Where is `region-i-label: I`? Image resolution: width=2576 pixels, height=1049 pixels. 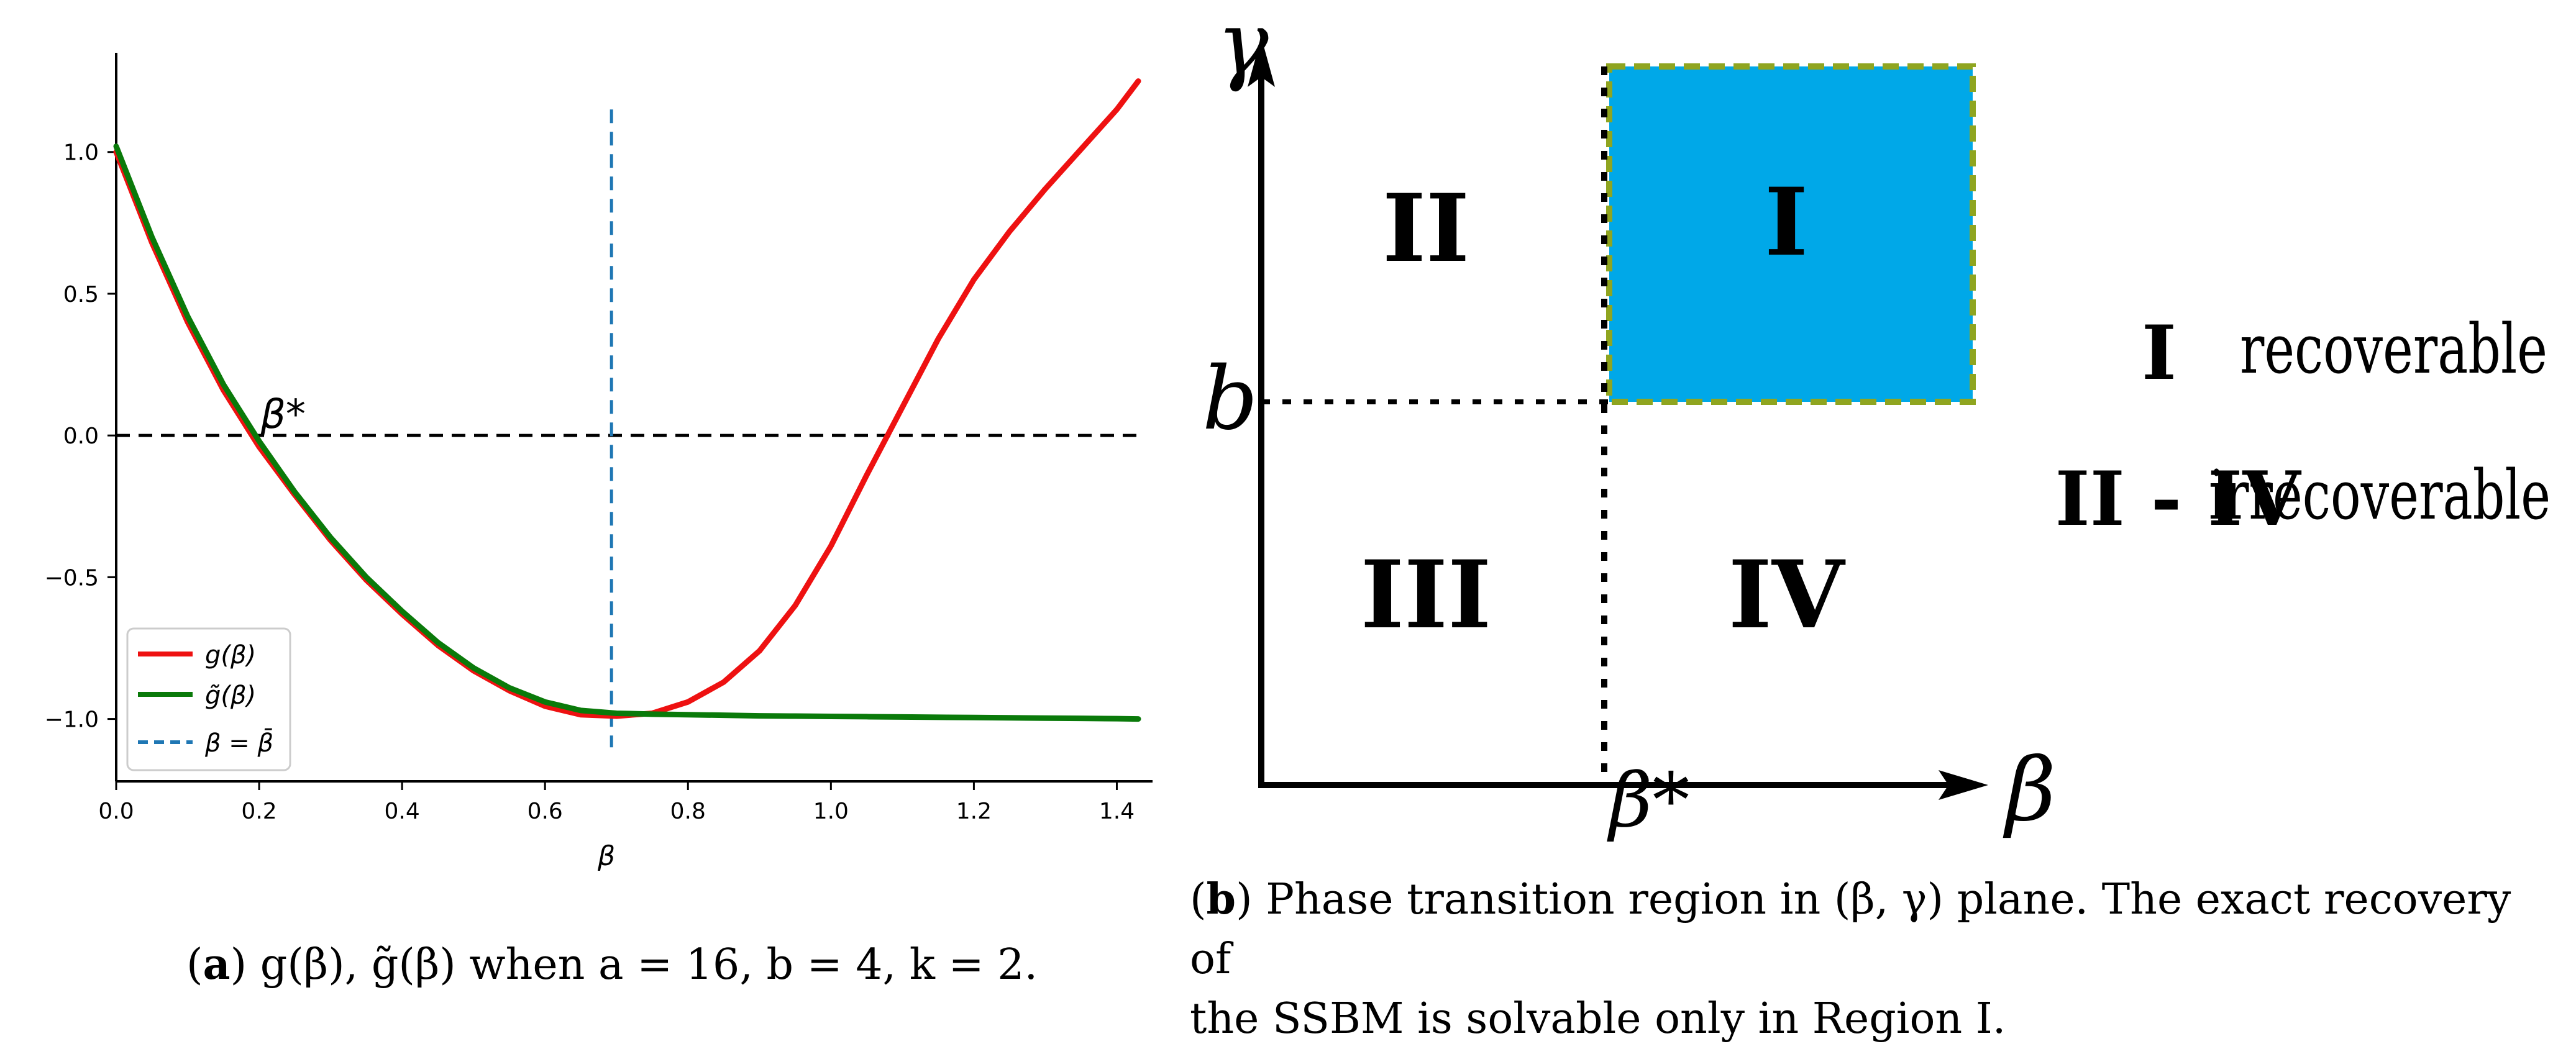
region-i-label: I is located at coordinates (1786, 222).